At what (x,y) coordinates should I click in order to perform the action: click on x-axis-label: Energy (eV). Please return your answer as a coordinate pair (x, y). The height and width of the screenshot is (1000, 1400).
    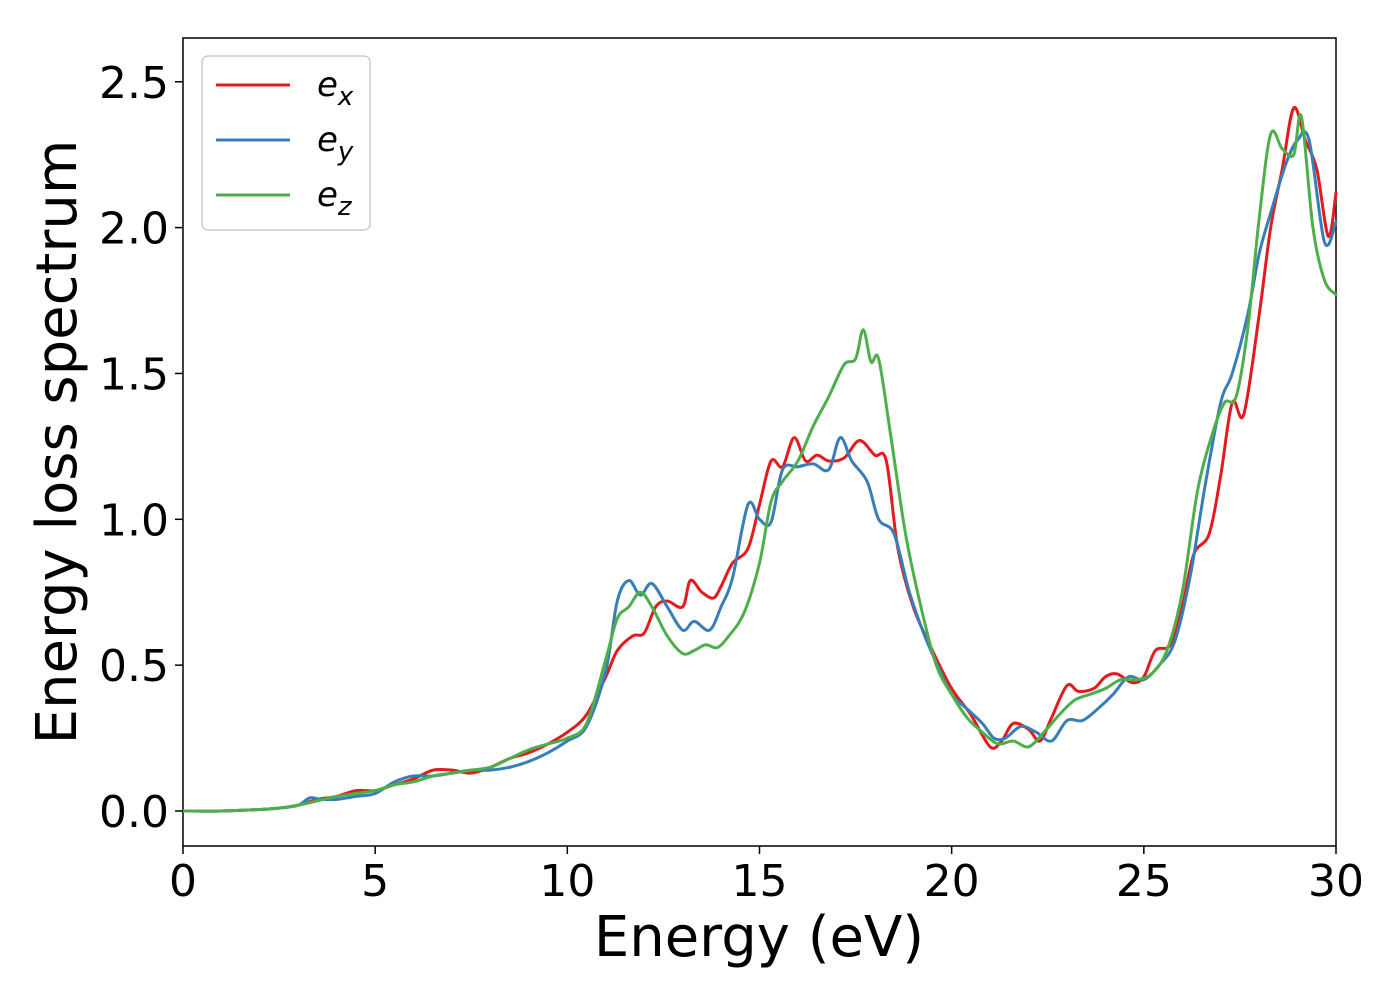
    Looking at the image, I should click on (759, 937).